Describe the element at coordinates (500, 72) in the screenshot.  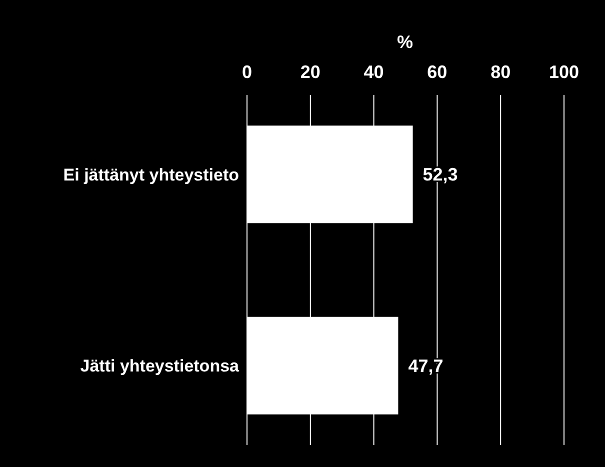
I see `x-tick-label: 80` at that location.